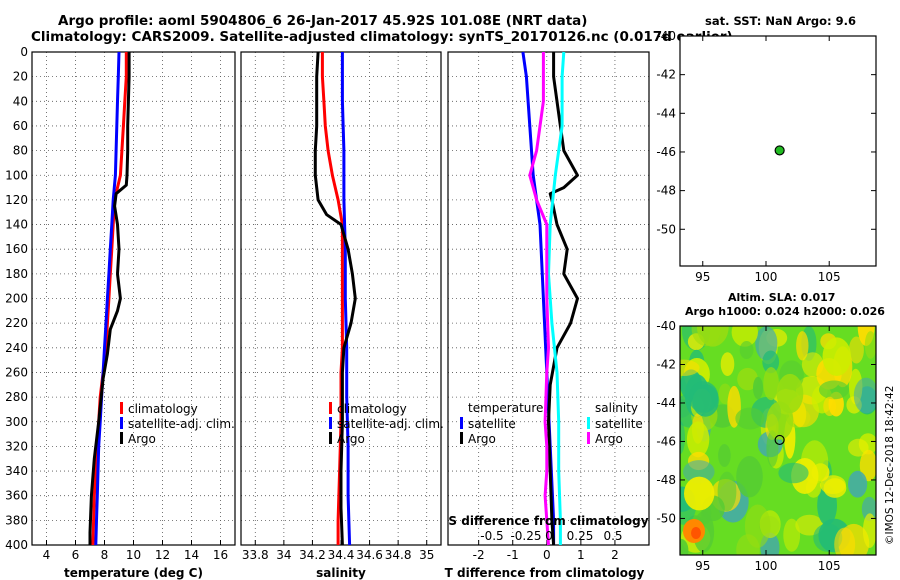 This screenshot has height=580, width=900. Describe the element at coordinates (479, 555) in the screenshot. I see `x-tick-label: -2` at that location.